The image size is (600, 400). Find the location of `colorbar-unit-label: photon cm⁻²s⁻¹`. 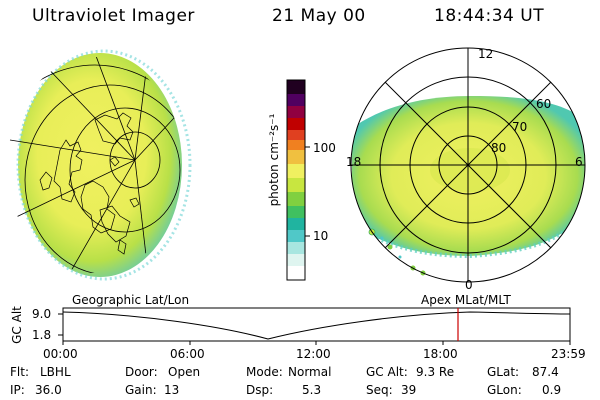

colorbar-unit-label: photon cm⁻²s⁻¹ is located at coordinates (274, 160).